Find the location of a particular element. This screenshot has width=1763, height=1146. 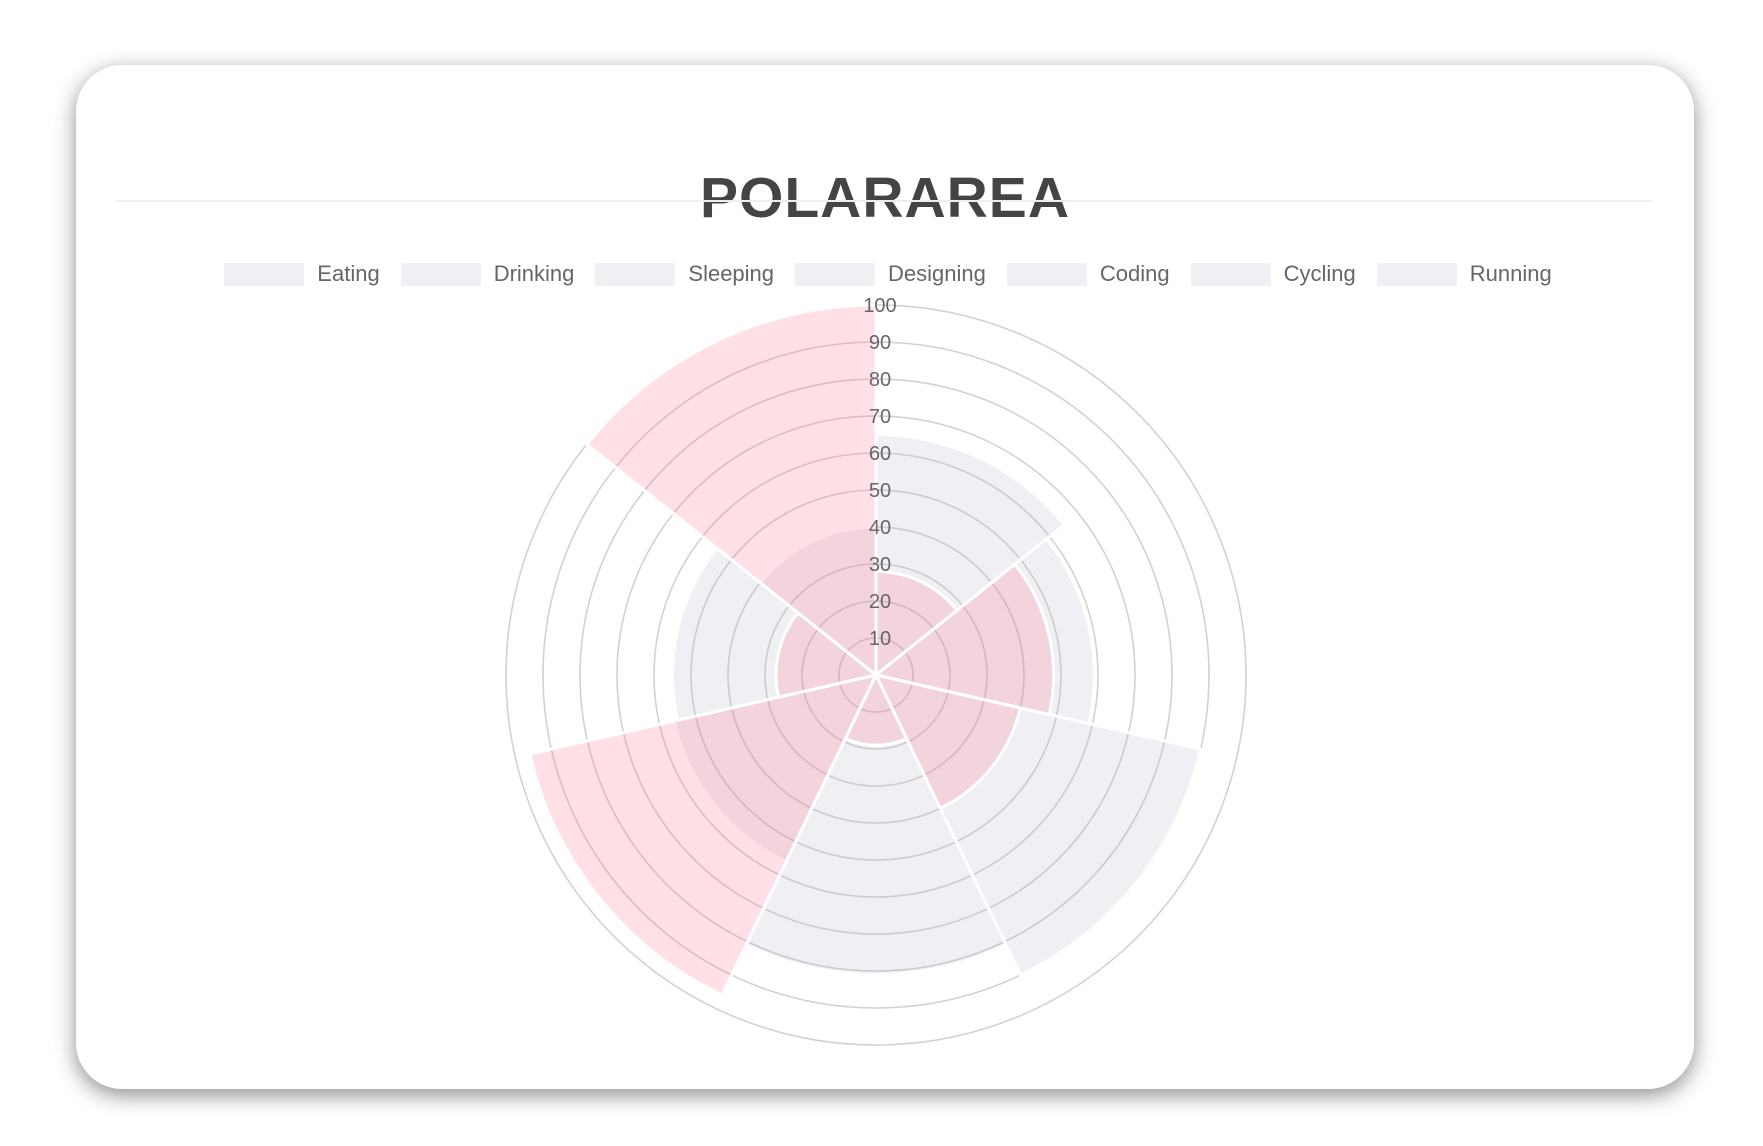

r-tick-label: 90 is located at coordinates (880, 343).